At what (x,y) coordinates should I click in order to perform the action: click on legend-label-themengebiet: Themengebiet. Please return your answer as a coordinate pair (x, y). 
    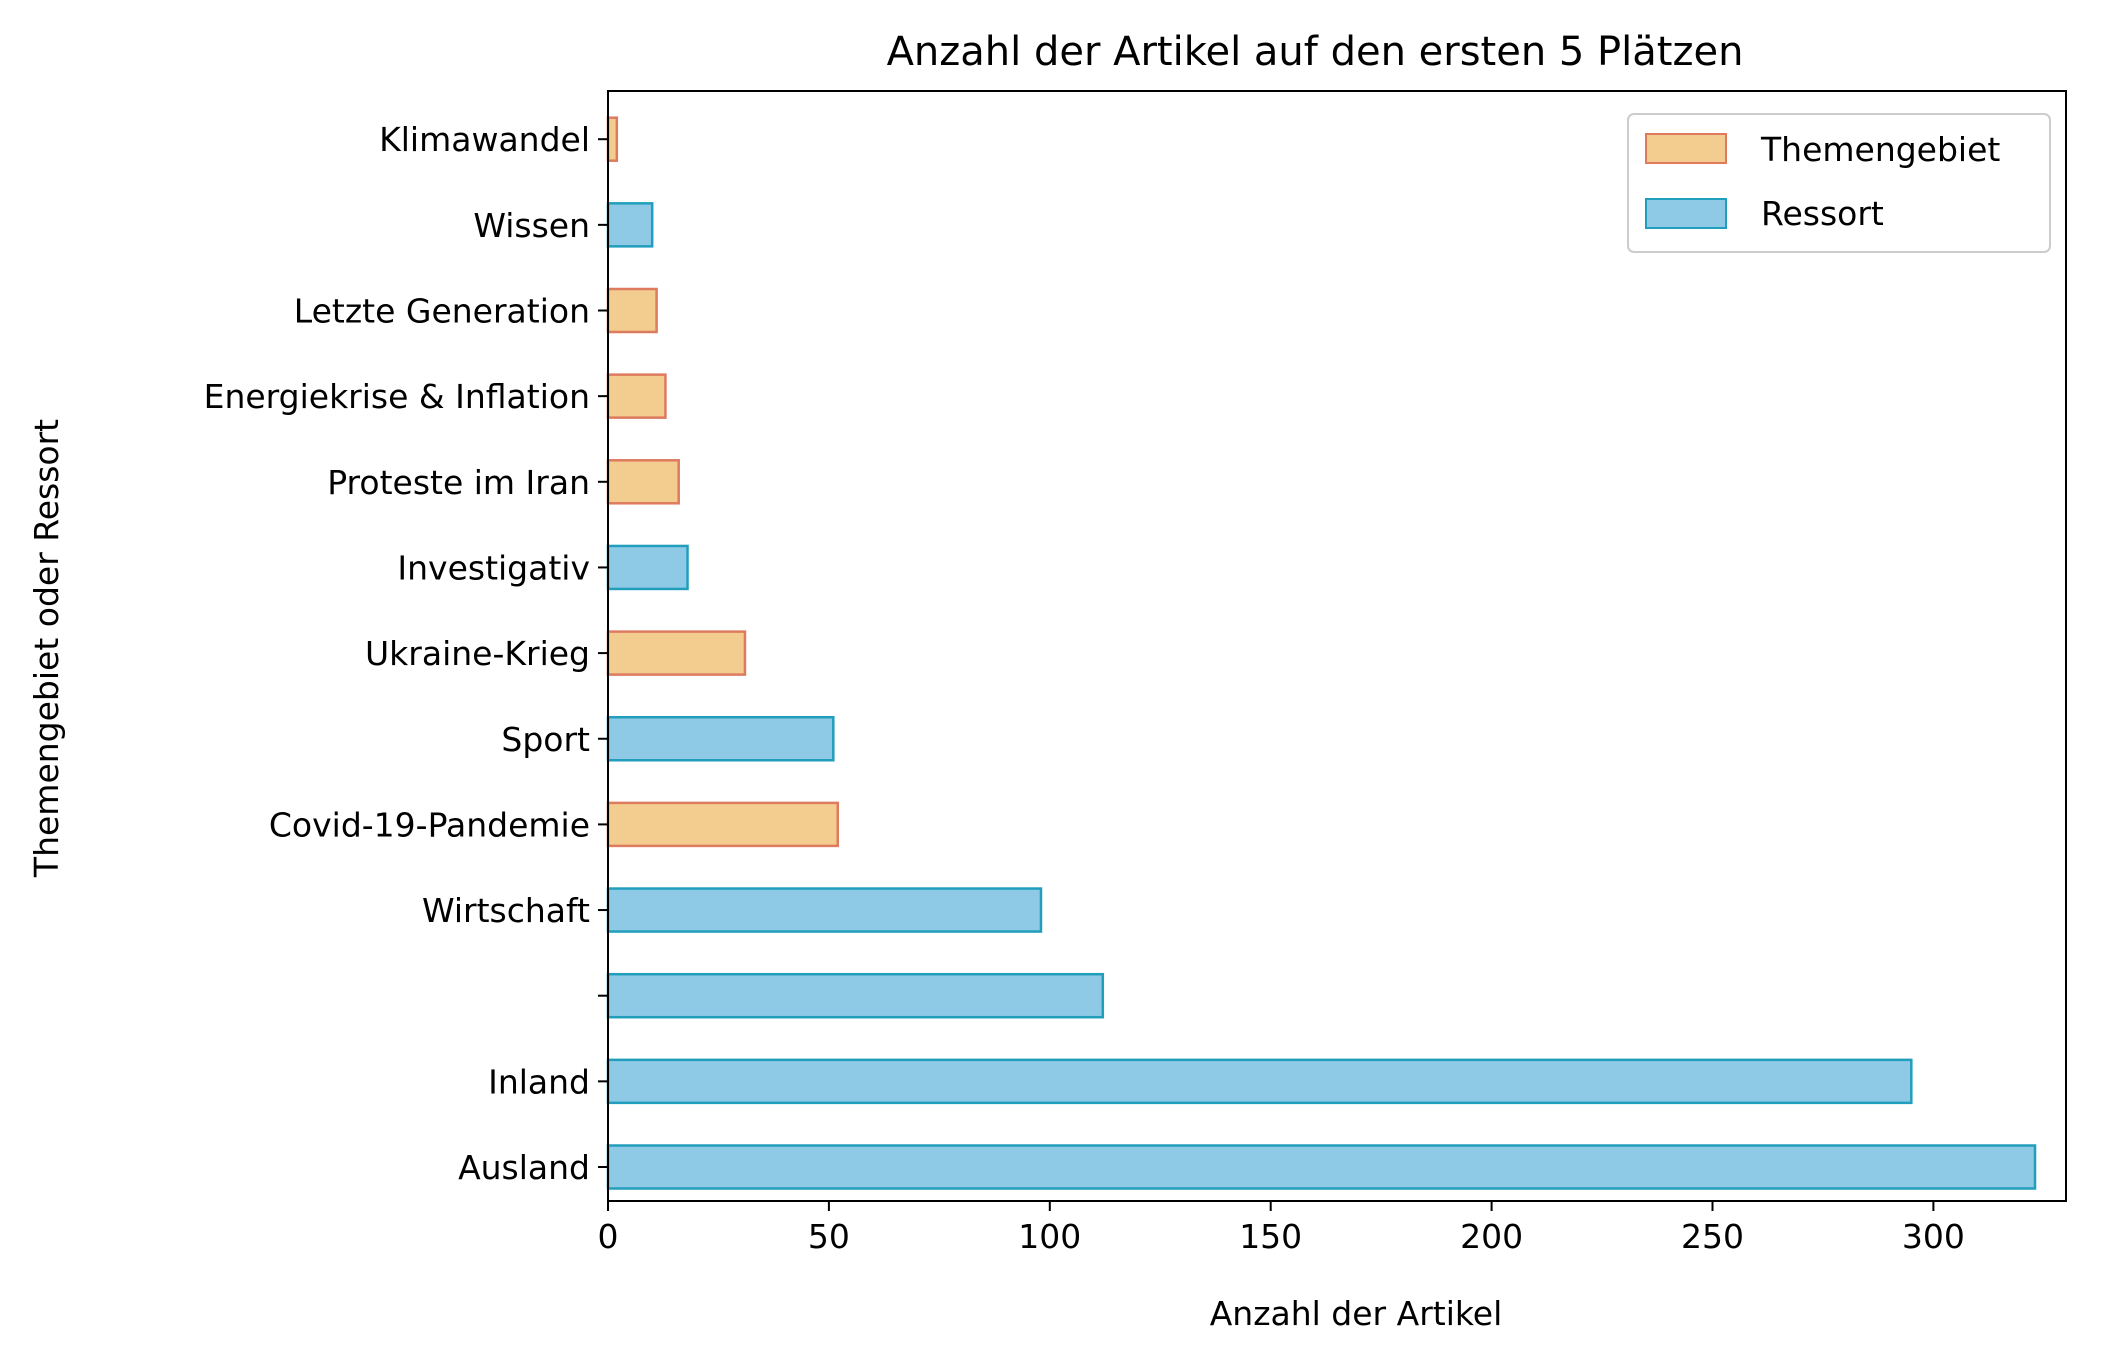
    Looking at the image, I should click on (1880, 149).